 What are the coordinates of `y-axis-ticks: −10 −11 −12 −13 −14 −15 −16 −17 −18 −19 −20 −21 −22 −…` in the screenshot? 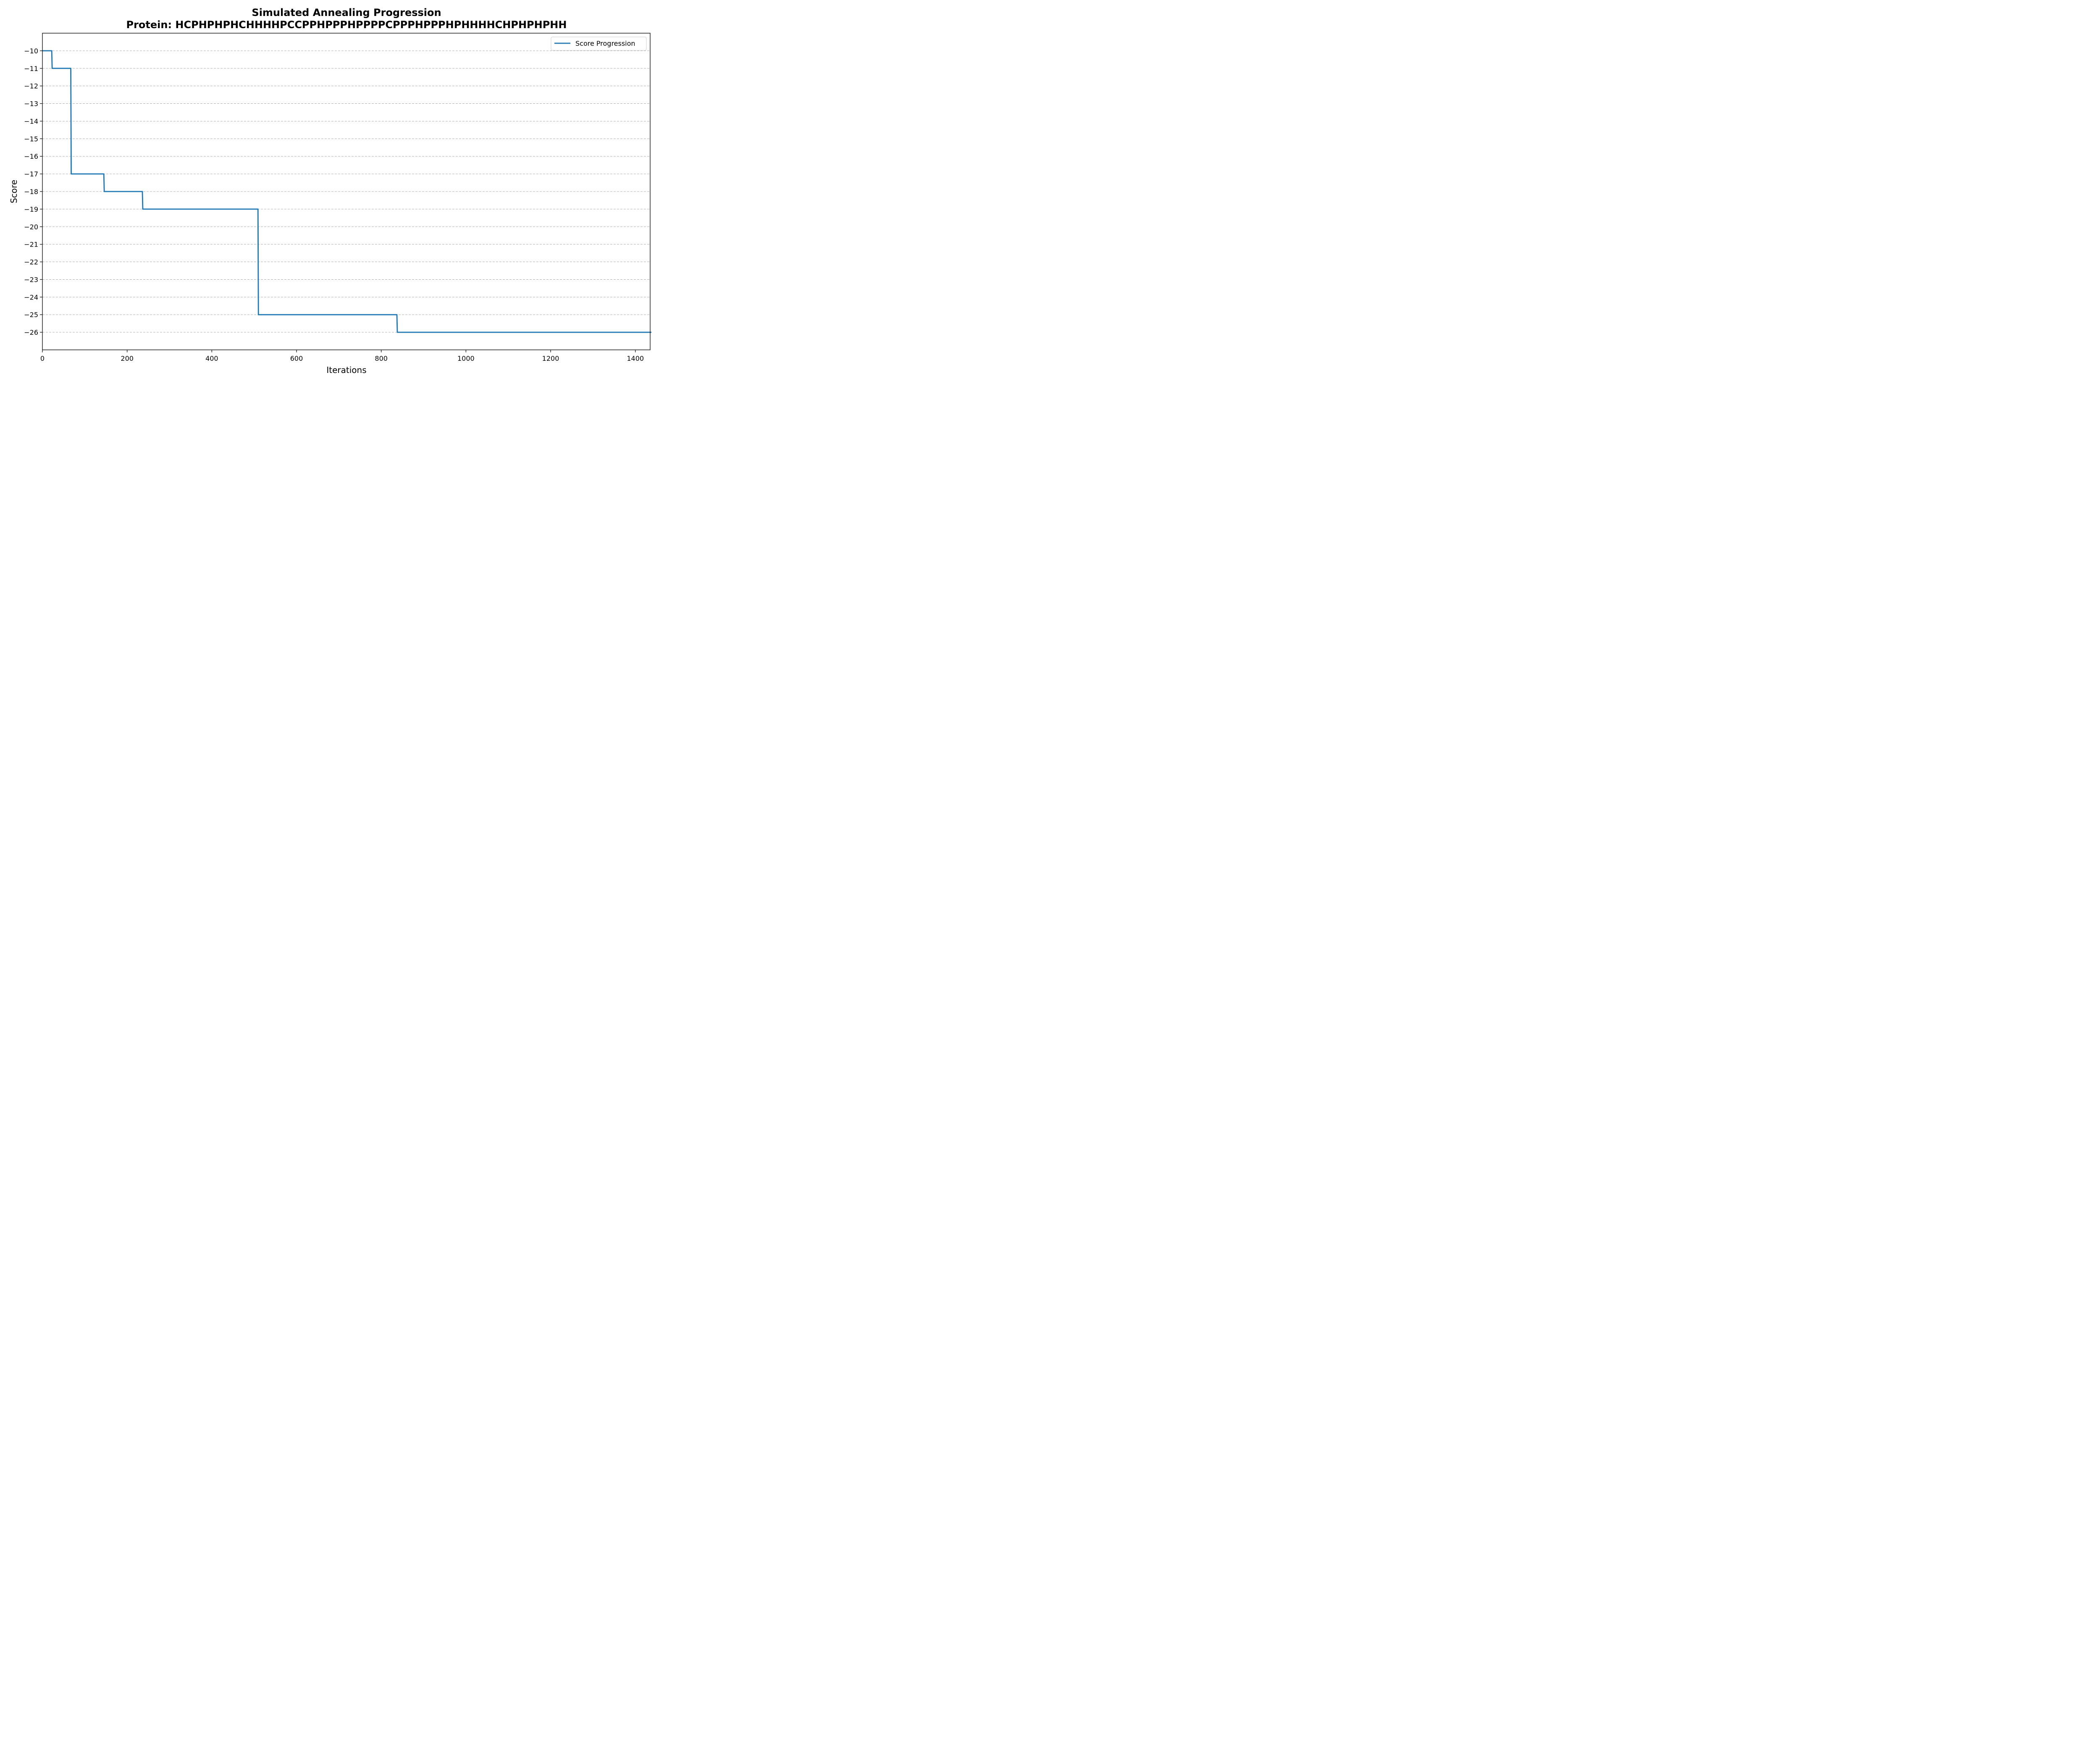 It's located at (33, 191).